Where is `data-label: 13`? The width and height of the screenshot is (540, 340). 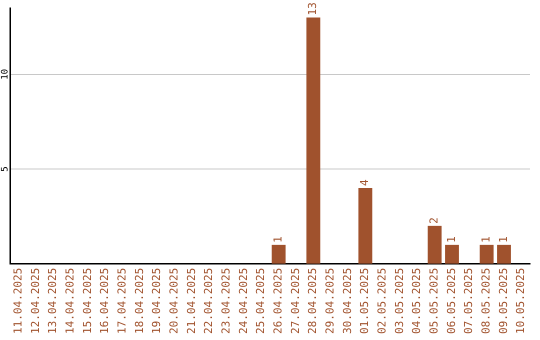 data-label: 13 is located at coordinates (313, 9).